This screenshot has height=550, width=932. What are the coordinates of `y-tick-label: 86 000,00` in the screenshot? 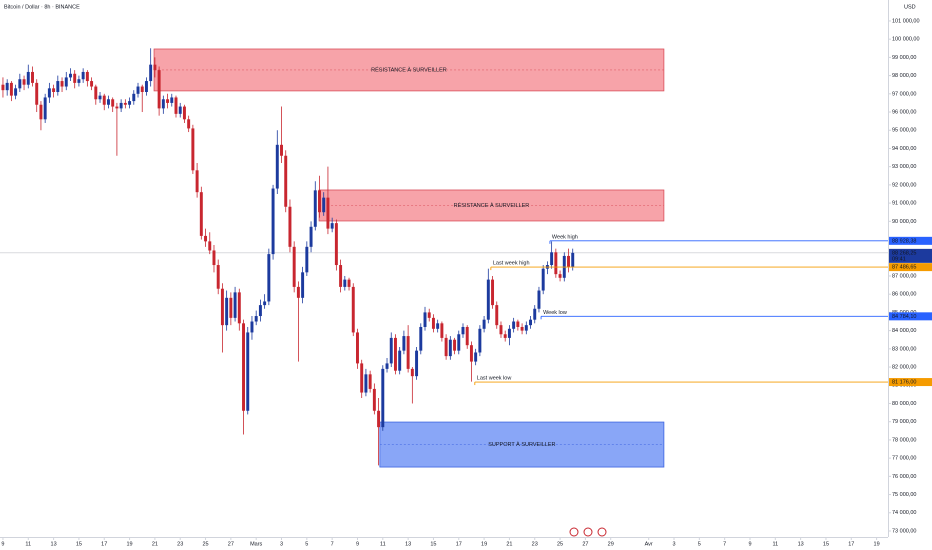 It's located at (904, 295).